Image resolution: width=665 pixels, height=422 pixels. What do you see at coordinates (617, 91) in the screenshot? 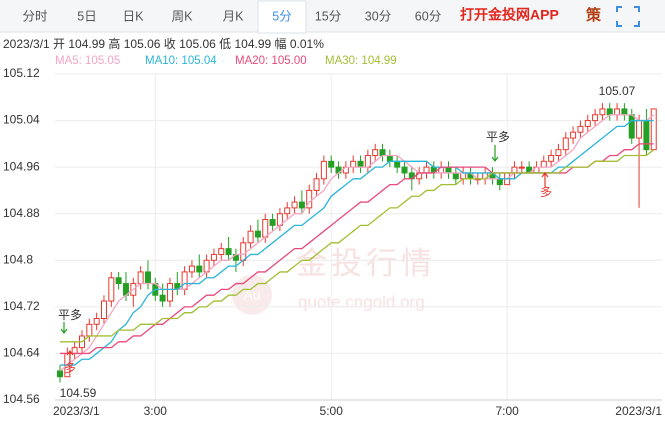
I see `max-label: 105.07` at bounding box center [617, 91].